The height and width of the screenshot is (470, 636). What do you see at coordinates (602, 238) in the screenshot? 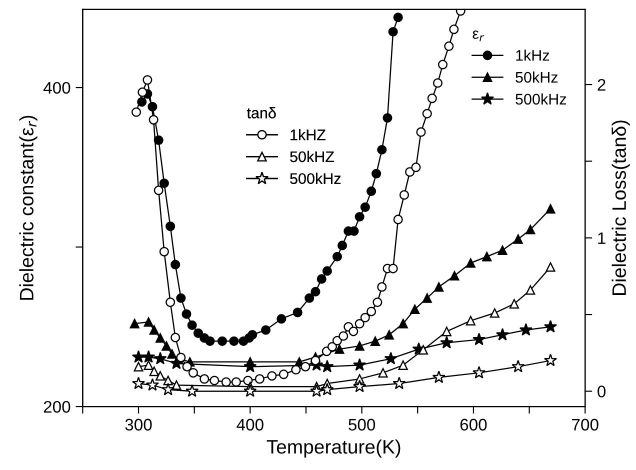
I see `y2-tick-label: 1` at bounding box center [602, 238].